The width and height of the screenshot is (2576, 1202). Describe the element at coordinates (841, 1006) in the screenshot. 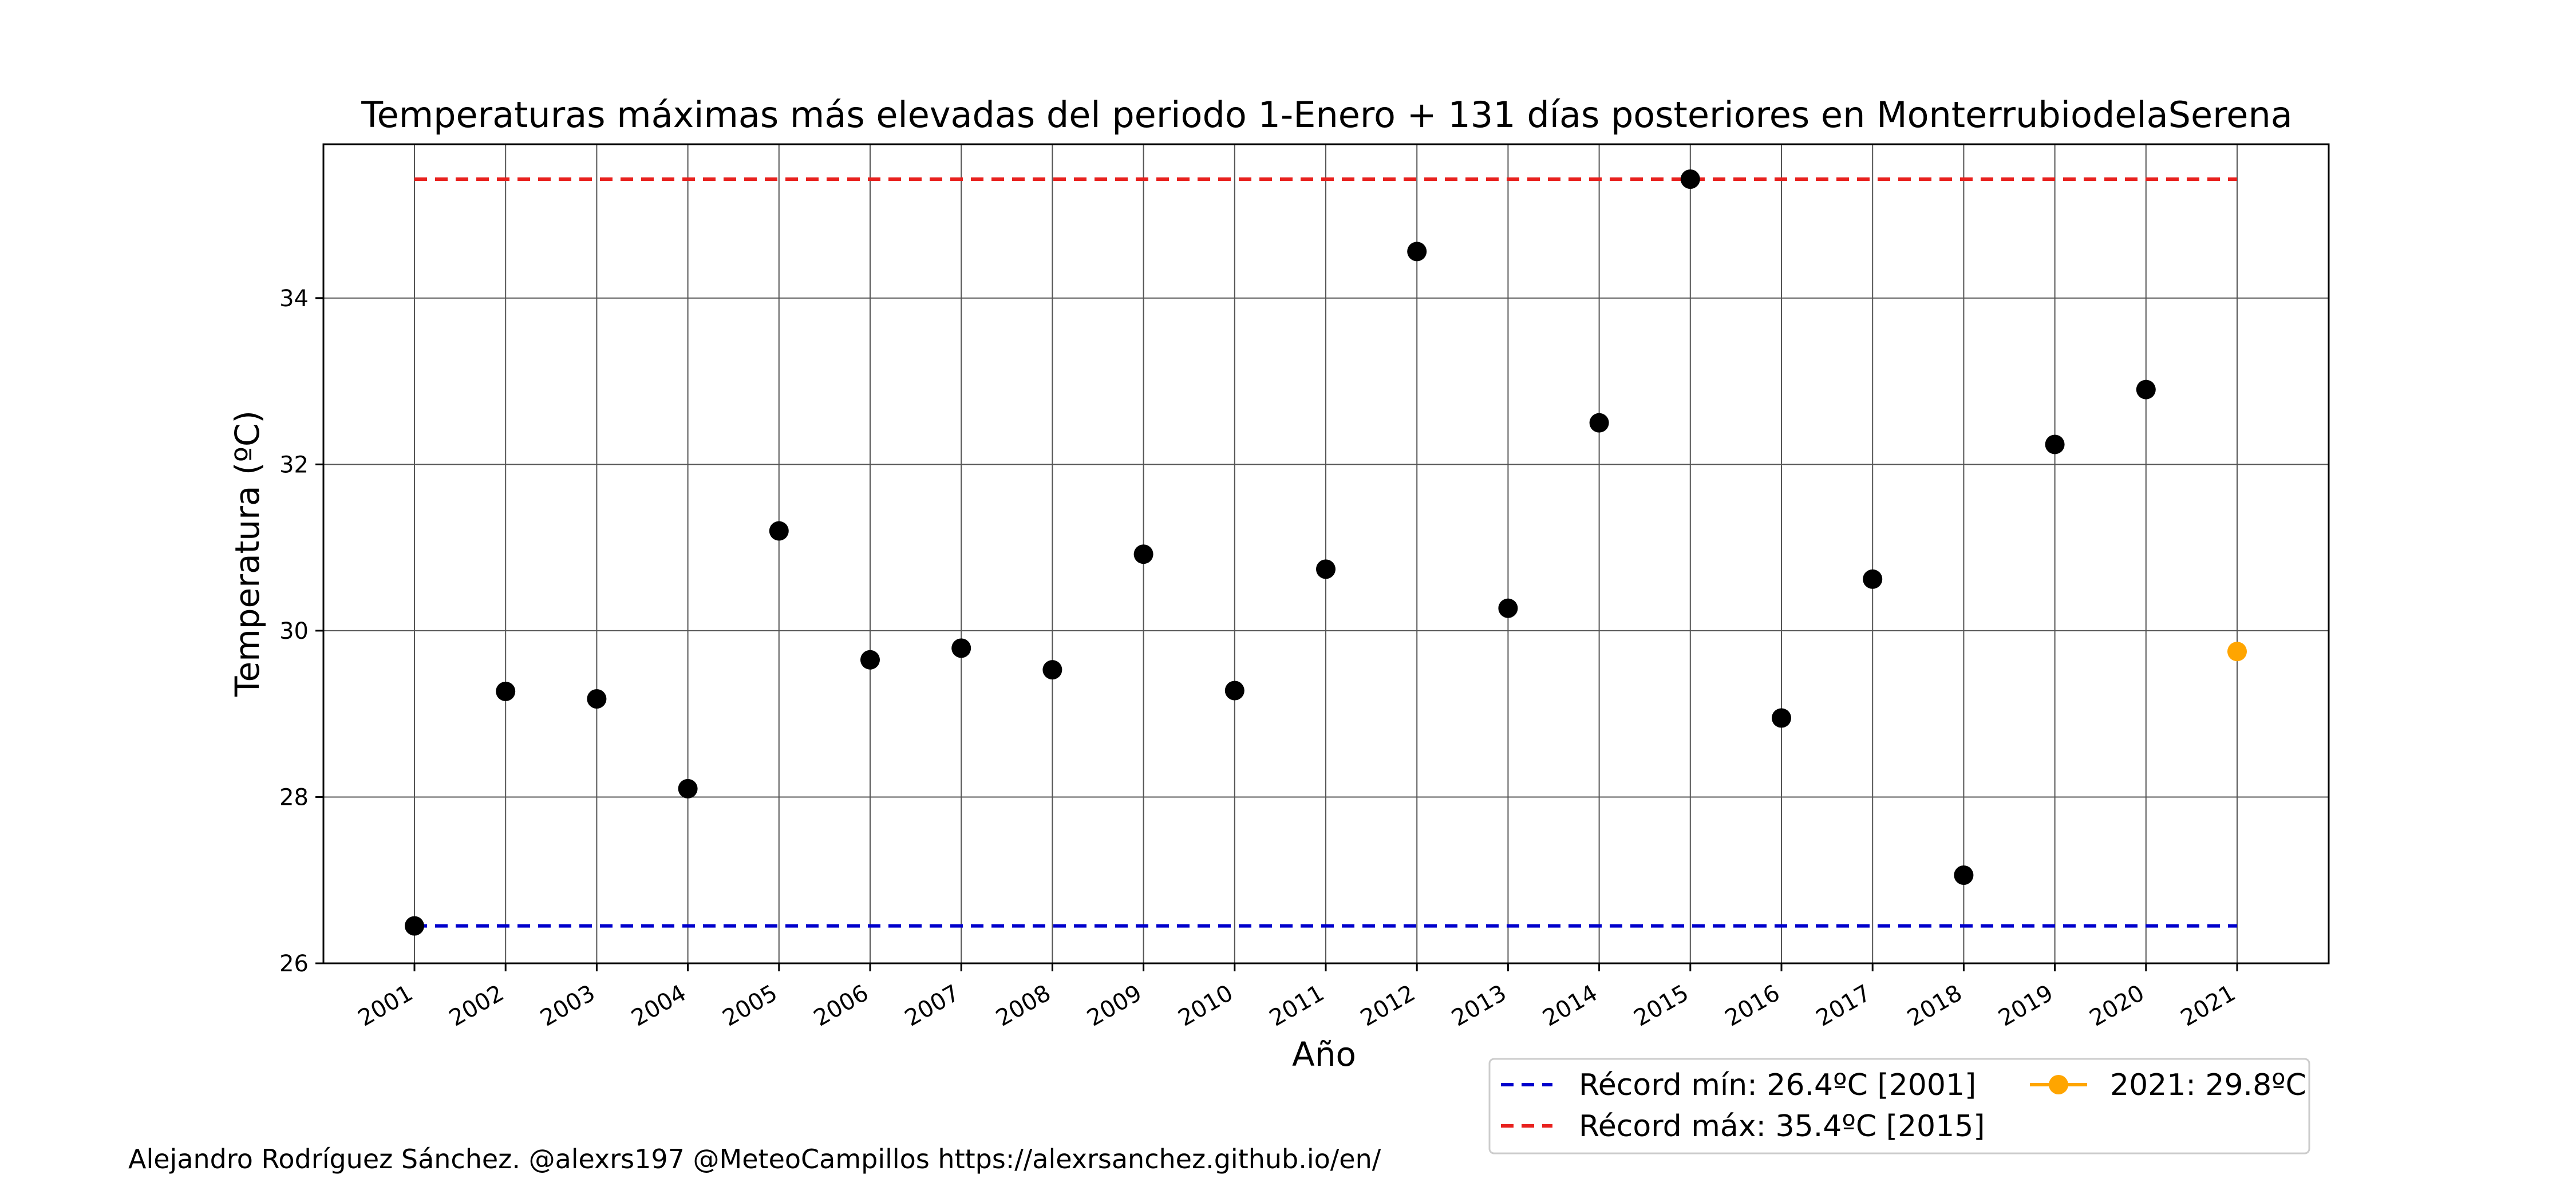

I see `x-tick-label: 2006` at that location.